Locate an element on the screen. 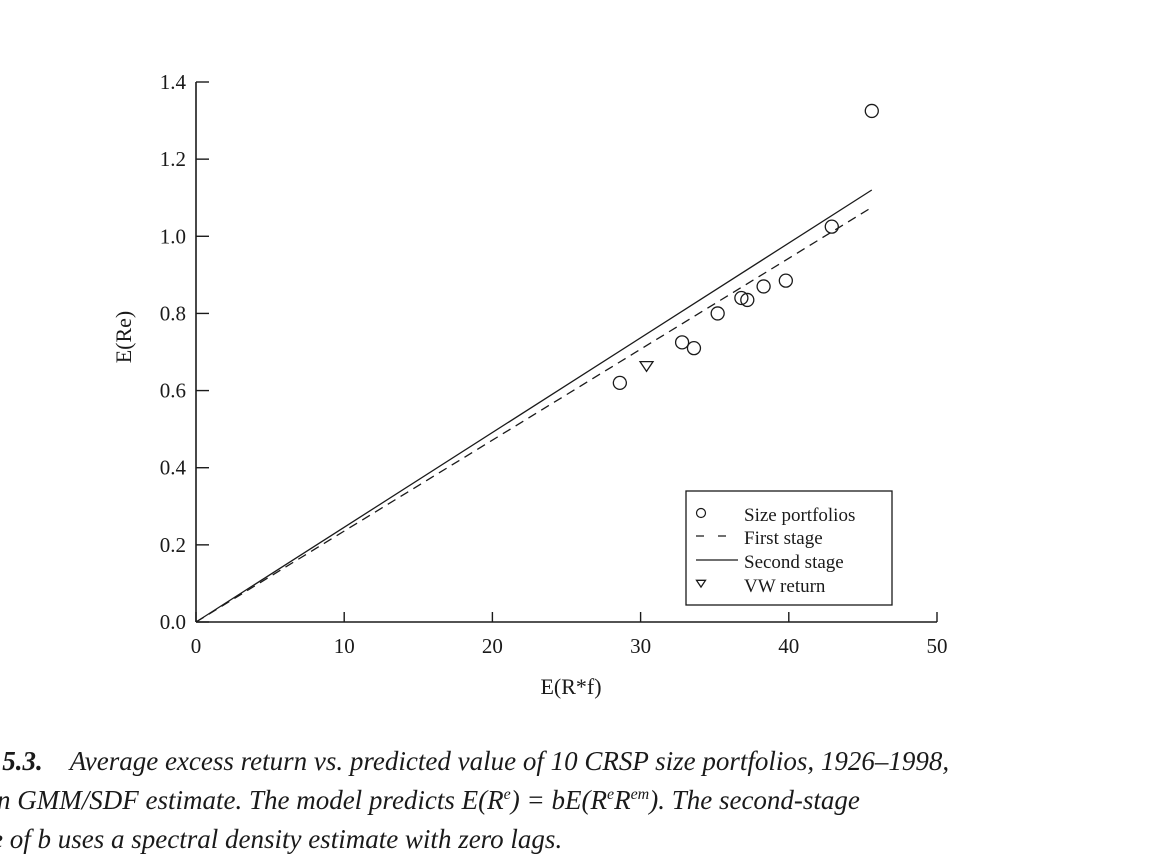  legend-circle-icon is located at coordinates (701, 513).